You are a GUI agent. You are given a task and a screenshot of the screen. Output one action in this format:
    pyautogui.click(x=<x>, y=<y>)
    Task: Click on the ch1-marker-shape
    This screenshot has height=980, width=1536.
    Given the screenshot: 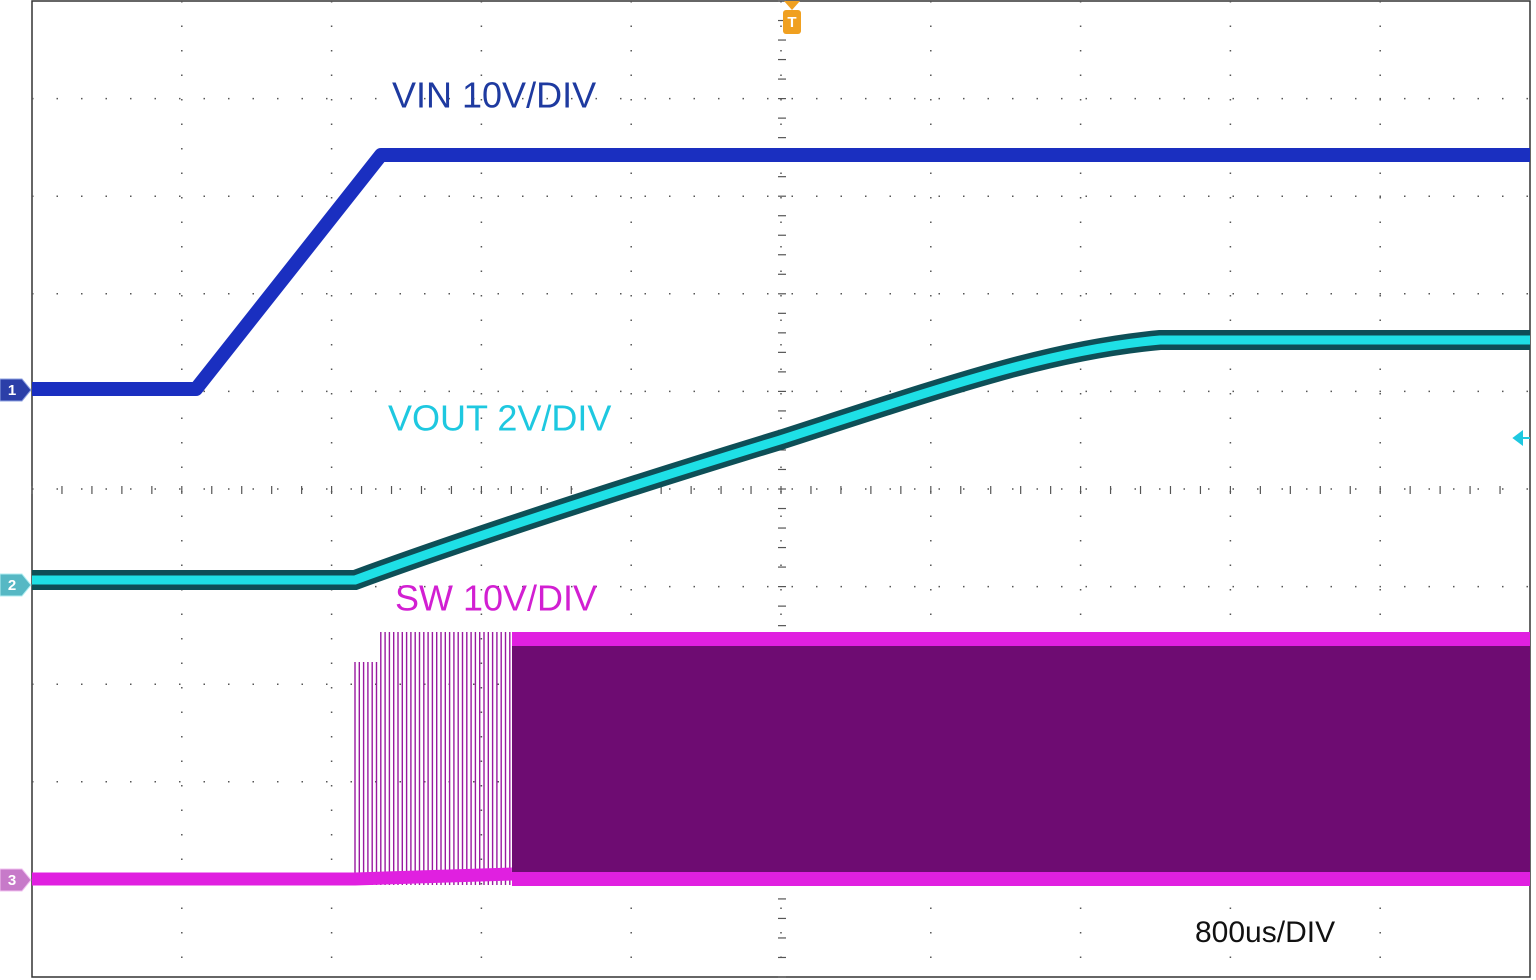 What is the action you would take?
    pyautogui.click(x=16, y=390)
    